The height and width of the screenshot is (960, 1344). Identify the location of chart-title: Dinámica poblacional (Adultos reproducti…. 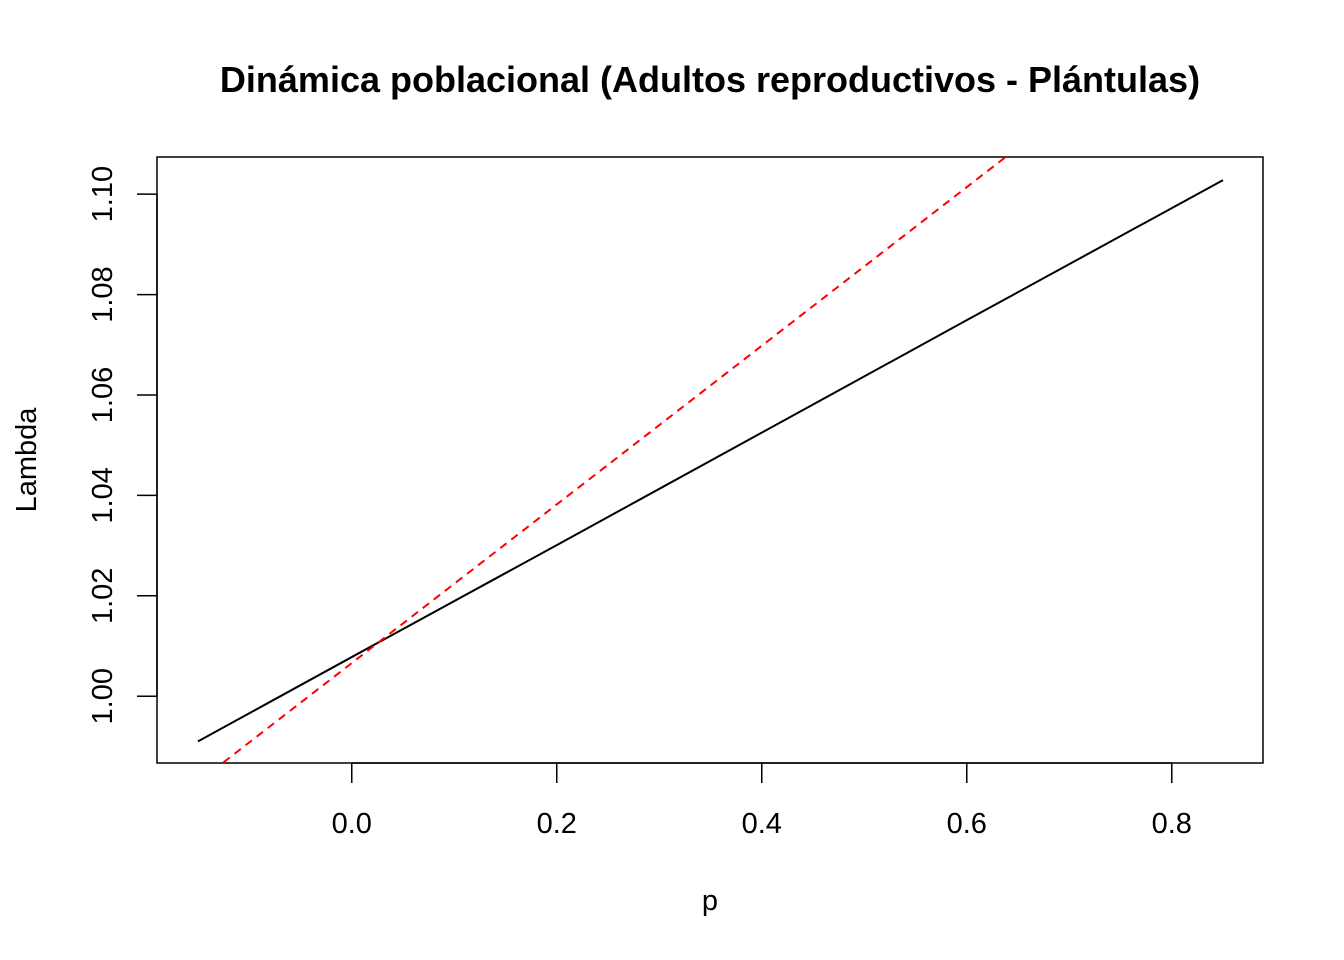
(710, 79).